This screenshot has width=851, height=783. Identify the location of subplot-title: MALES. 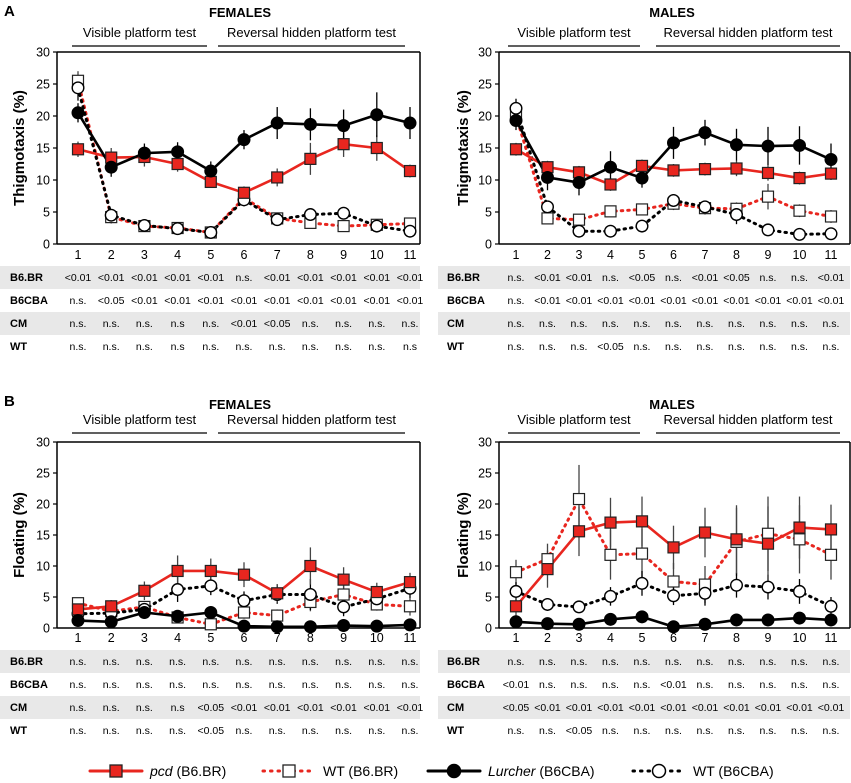
(672, 12).